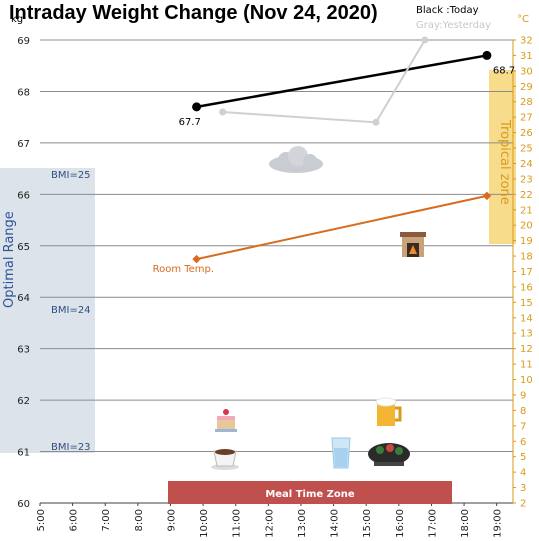 The height and width of the screenshot is (541, 539). I want to click on y-tick-label: 63, so click(23, 350).